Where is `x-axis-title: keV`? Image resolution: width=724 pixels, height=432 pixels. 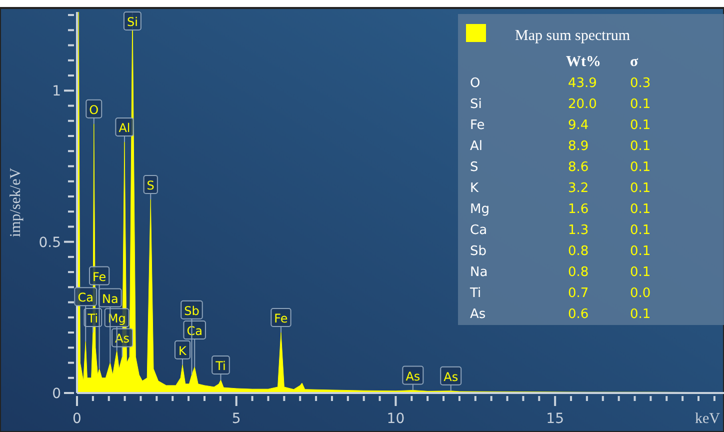
x-axis-title: keV is located at coordinates (707, 419).